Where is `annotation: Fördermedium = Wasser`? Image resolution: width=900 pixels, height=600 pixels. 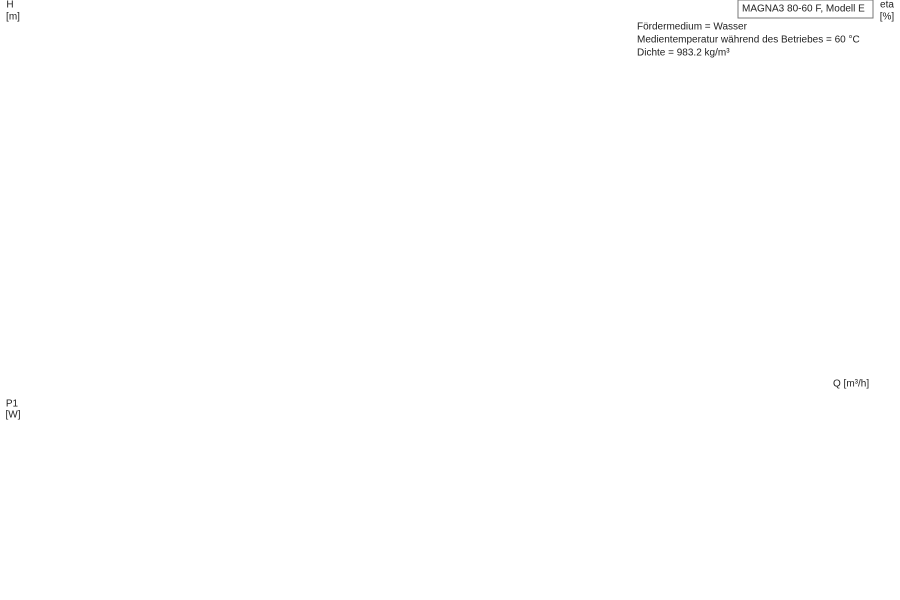 annotation: Fördermedium = Wasser is located at coordinates (692, 27).